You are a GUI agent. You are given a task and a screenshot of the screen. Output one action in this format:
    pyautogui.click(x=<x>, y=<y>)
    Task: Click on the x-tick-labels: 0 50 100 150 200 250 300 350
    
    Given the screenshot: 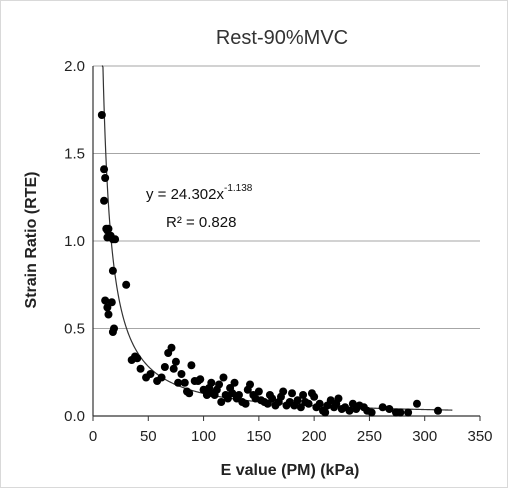 What is the action you would take?
    pyautogui.click(x=291, y=436)
    